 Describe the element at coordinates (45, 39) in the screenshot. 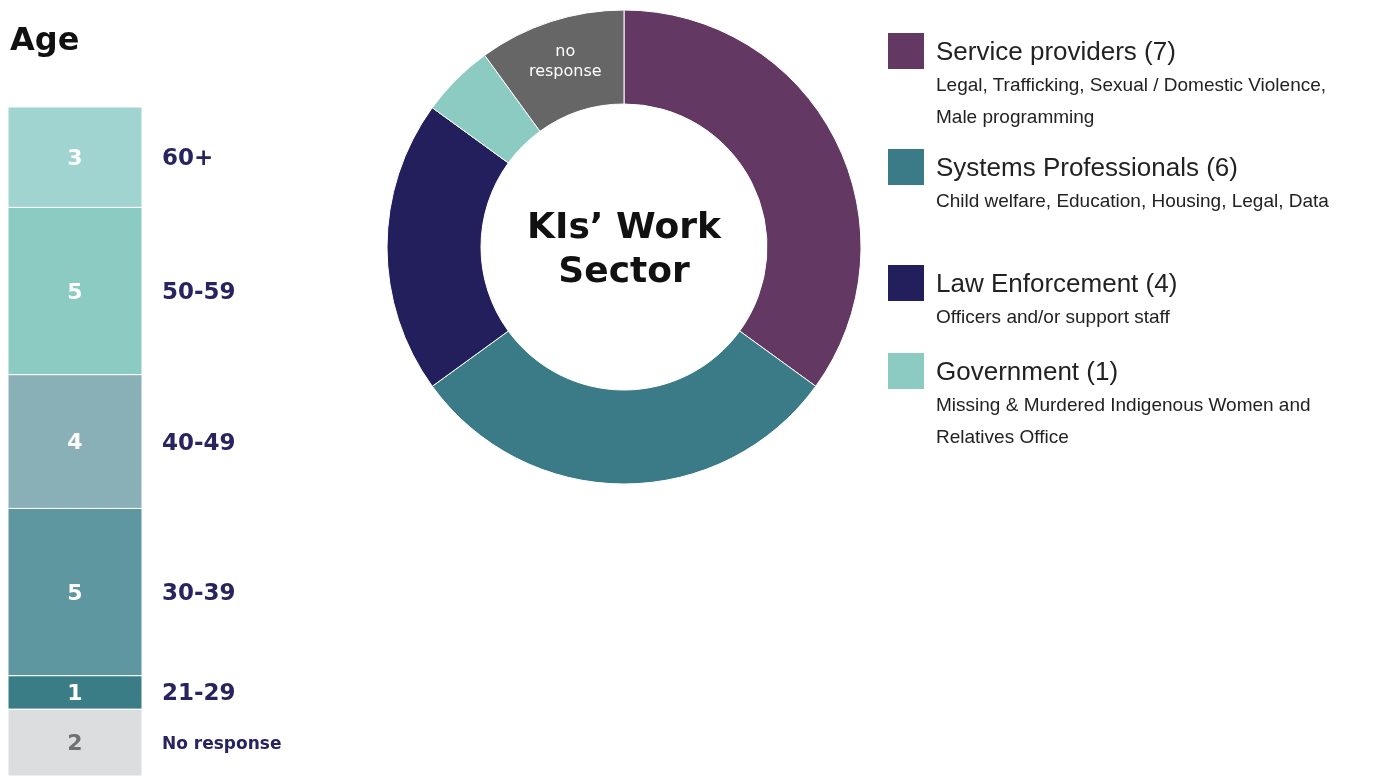

I see `chart-title: Age` at that location.